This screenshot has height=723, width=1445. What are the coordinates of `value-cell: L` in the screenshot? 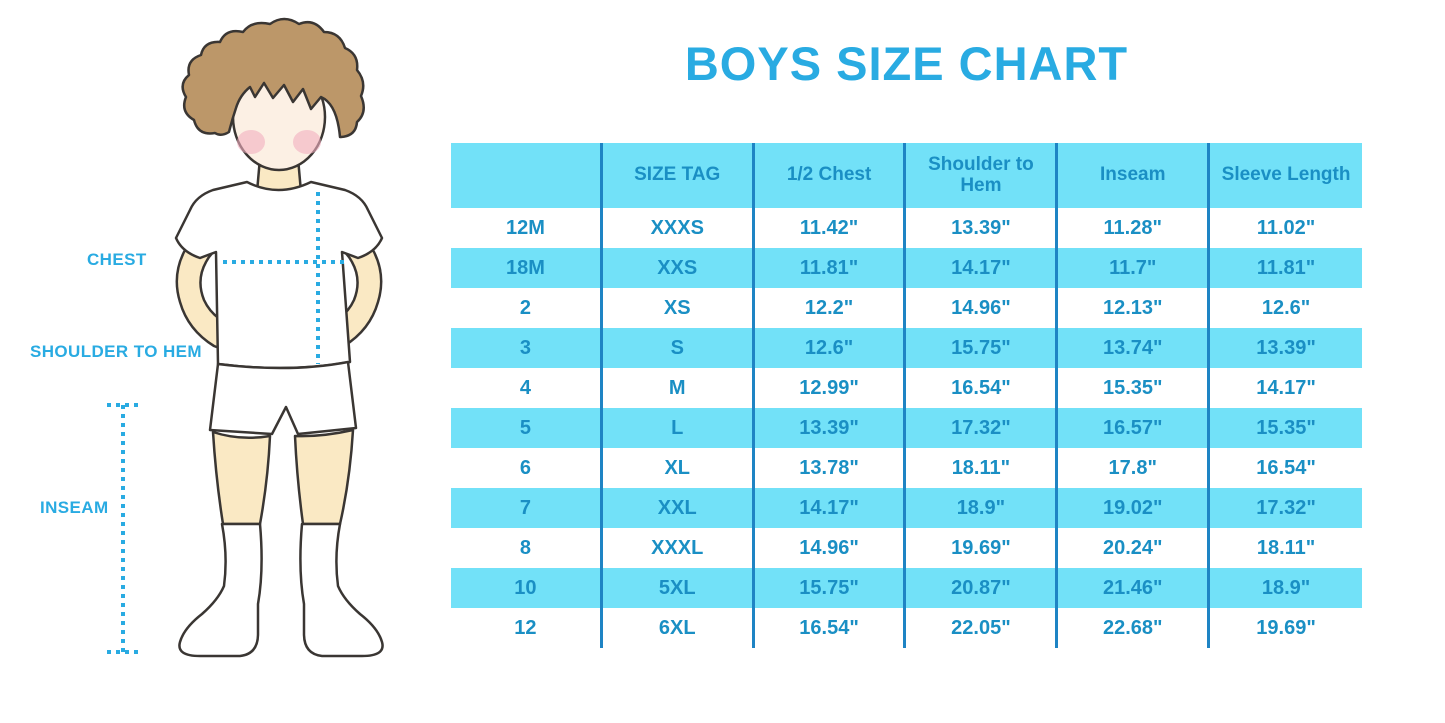 It's located at (679, 428).